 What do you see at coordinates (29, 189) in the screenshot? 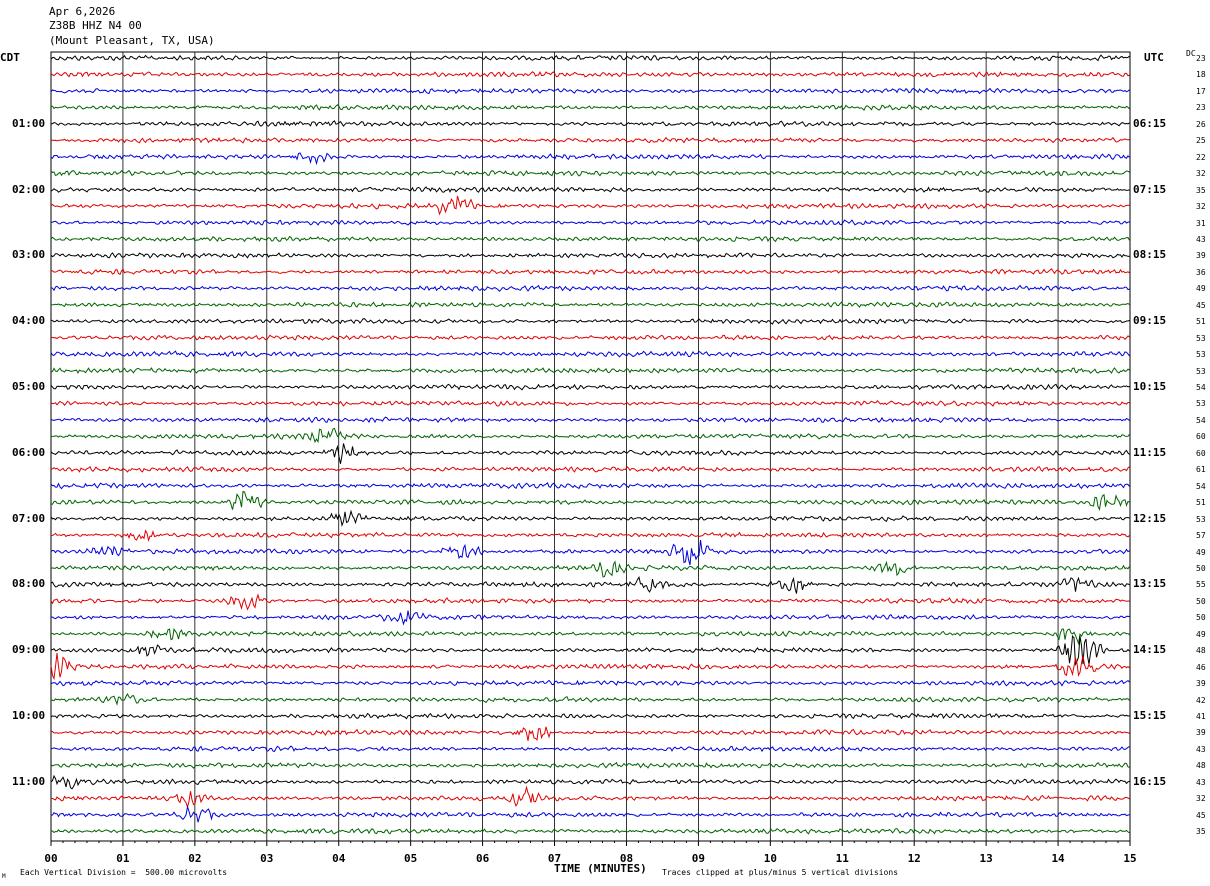
I see `hour-label-cdt: 02:00` at bounding box center [29, 189].